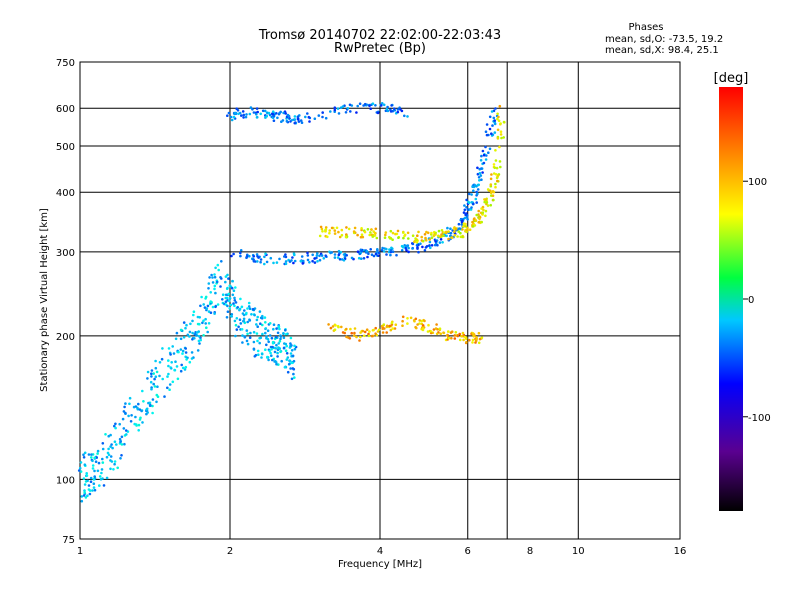 Image resolution: width=800 pixels, height=600 pixels. Describe the element at coordinates (65, 63) in the screenshot. I see `y-tick-label: 750` at that location.